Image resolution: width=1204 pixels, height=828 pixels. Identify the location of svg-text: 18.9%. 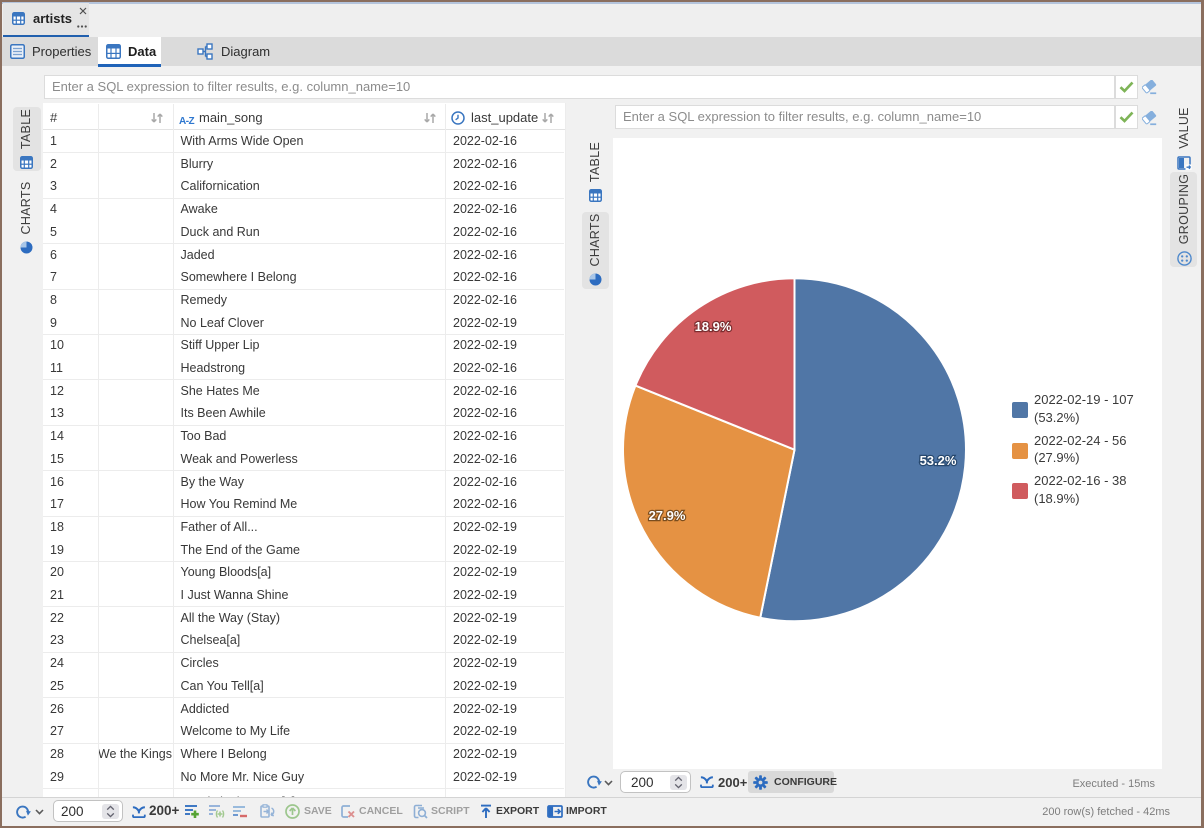
(713, 326).